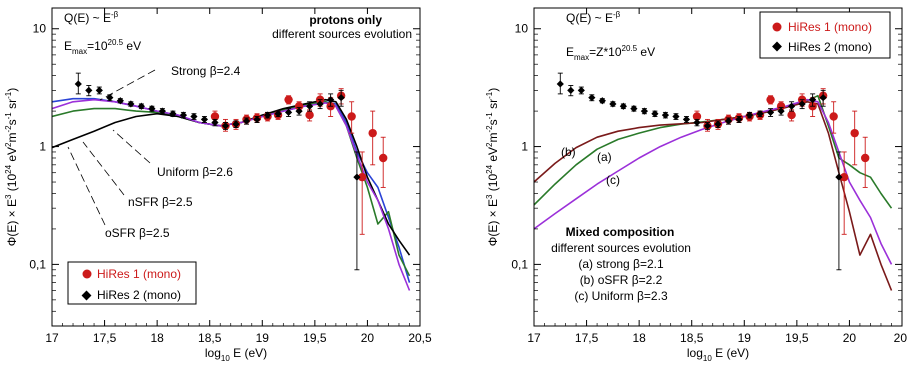 The image size is (908, 369). What do you see at coordinates (522, 29) in the screenshot?
I see `right-ytick-label-2: 10` at bounding box center [522, 29].